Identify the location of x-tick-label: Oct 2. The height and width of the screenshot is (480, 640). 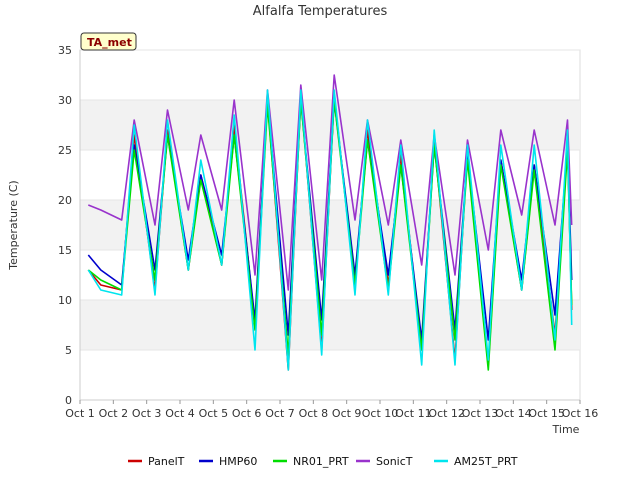
(114, 413).